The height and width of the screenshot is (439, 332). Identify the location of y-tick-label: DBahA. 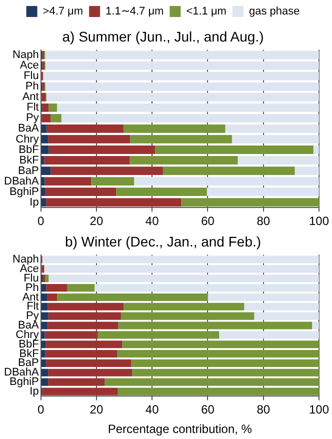
(22, 181).